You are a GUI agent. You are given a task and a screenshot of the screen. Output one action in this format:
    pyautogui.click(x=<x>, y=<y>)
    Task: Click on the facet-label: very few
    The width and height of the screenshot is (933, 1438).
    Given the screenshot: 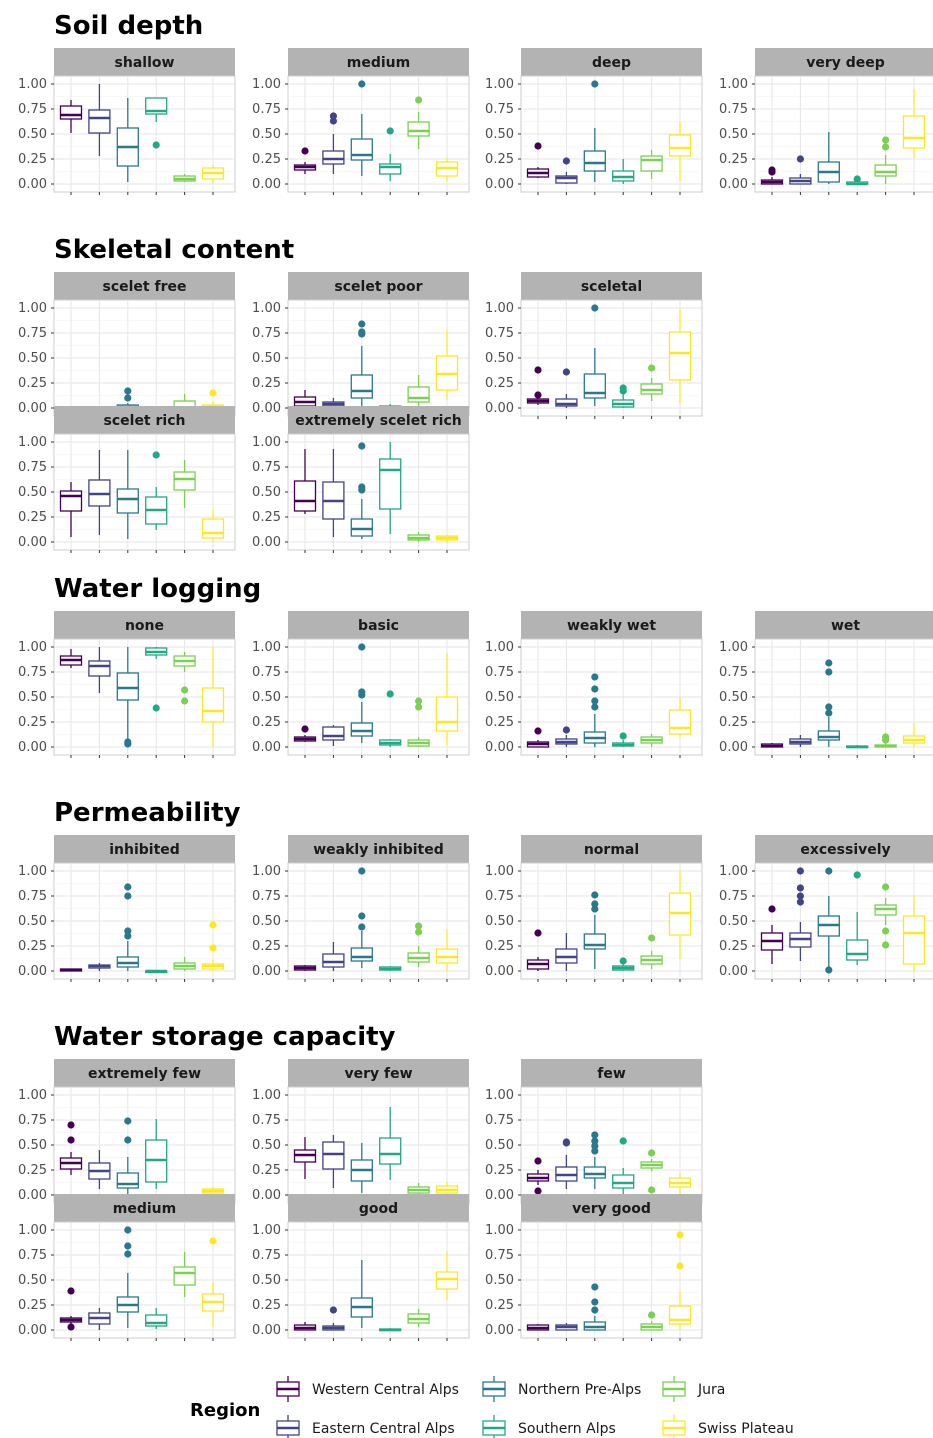 What is the action you would take?
    pyautogui.click(x=378, y=1074)
    